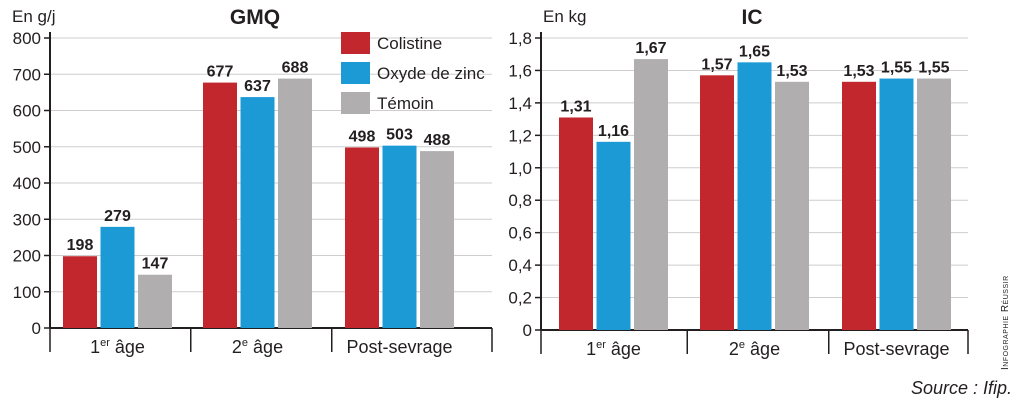 The height and width of the screenshot is (407, 1024). Describe the element at coordinates (27, 256) in the screenshot. I see `gmq-ytick-label: 200` at that location.